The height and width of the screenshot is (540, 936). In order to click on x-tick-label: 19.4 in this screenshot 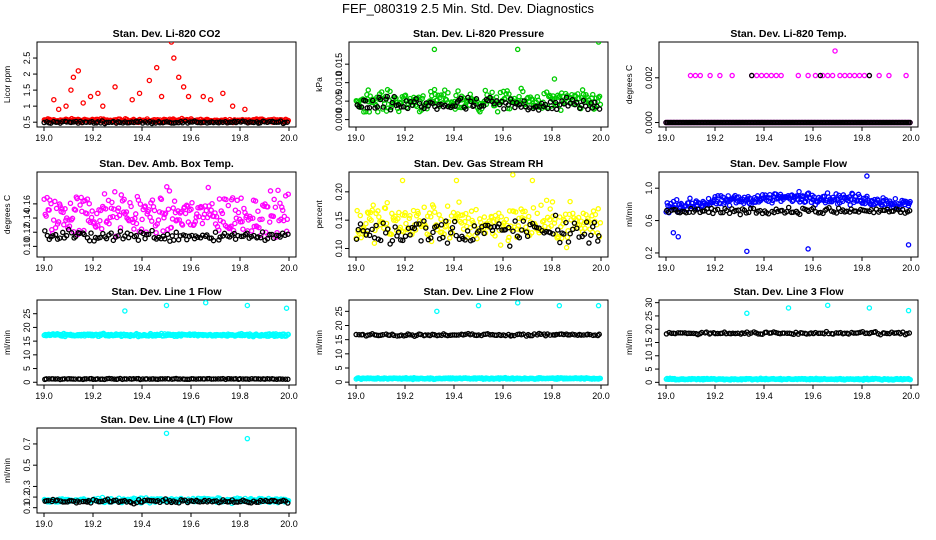, I will do `click(142, 396)`.